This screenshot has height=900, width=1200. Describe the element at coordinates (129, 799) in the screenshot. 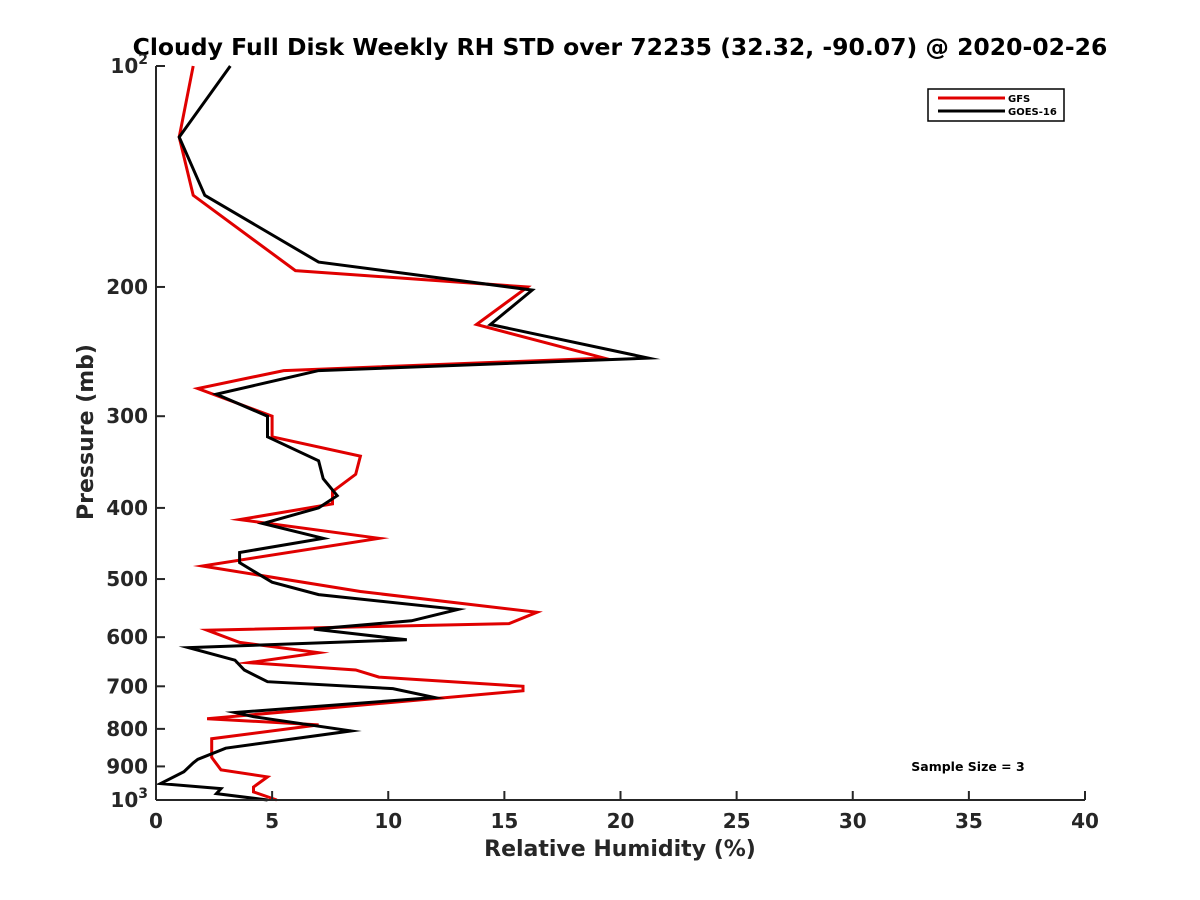

I see `y-tick-label: 10³` at that location.